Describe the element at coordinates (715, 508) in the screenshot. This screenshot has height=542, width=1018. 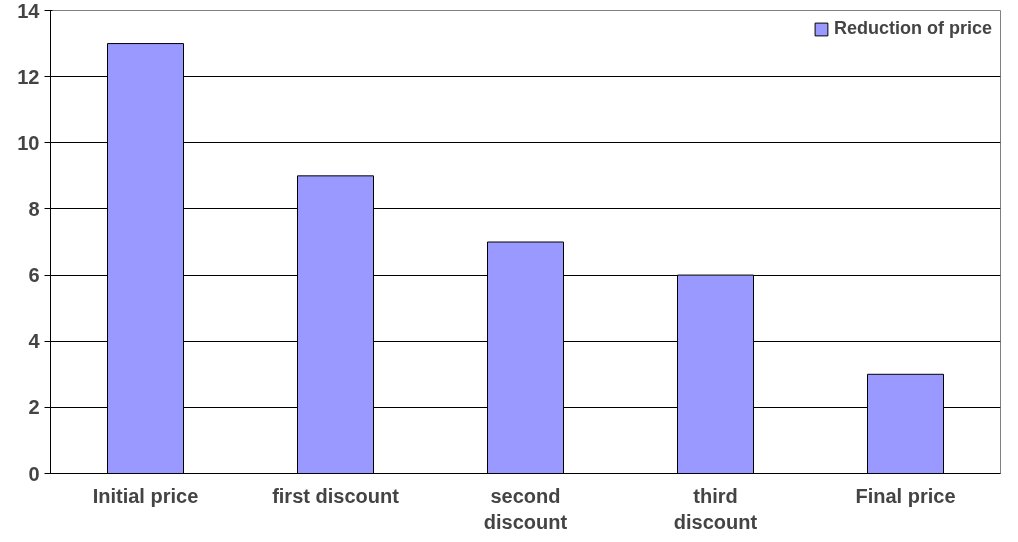
I see `x-tick-label: third discount` at that location.